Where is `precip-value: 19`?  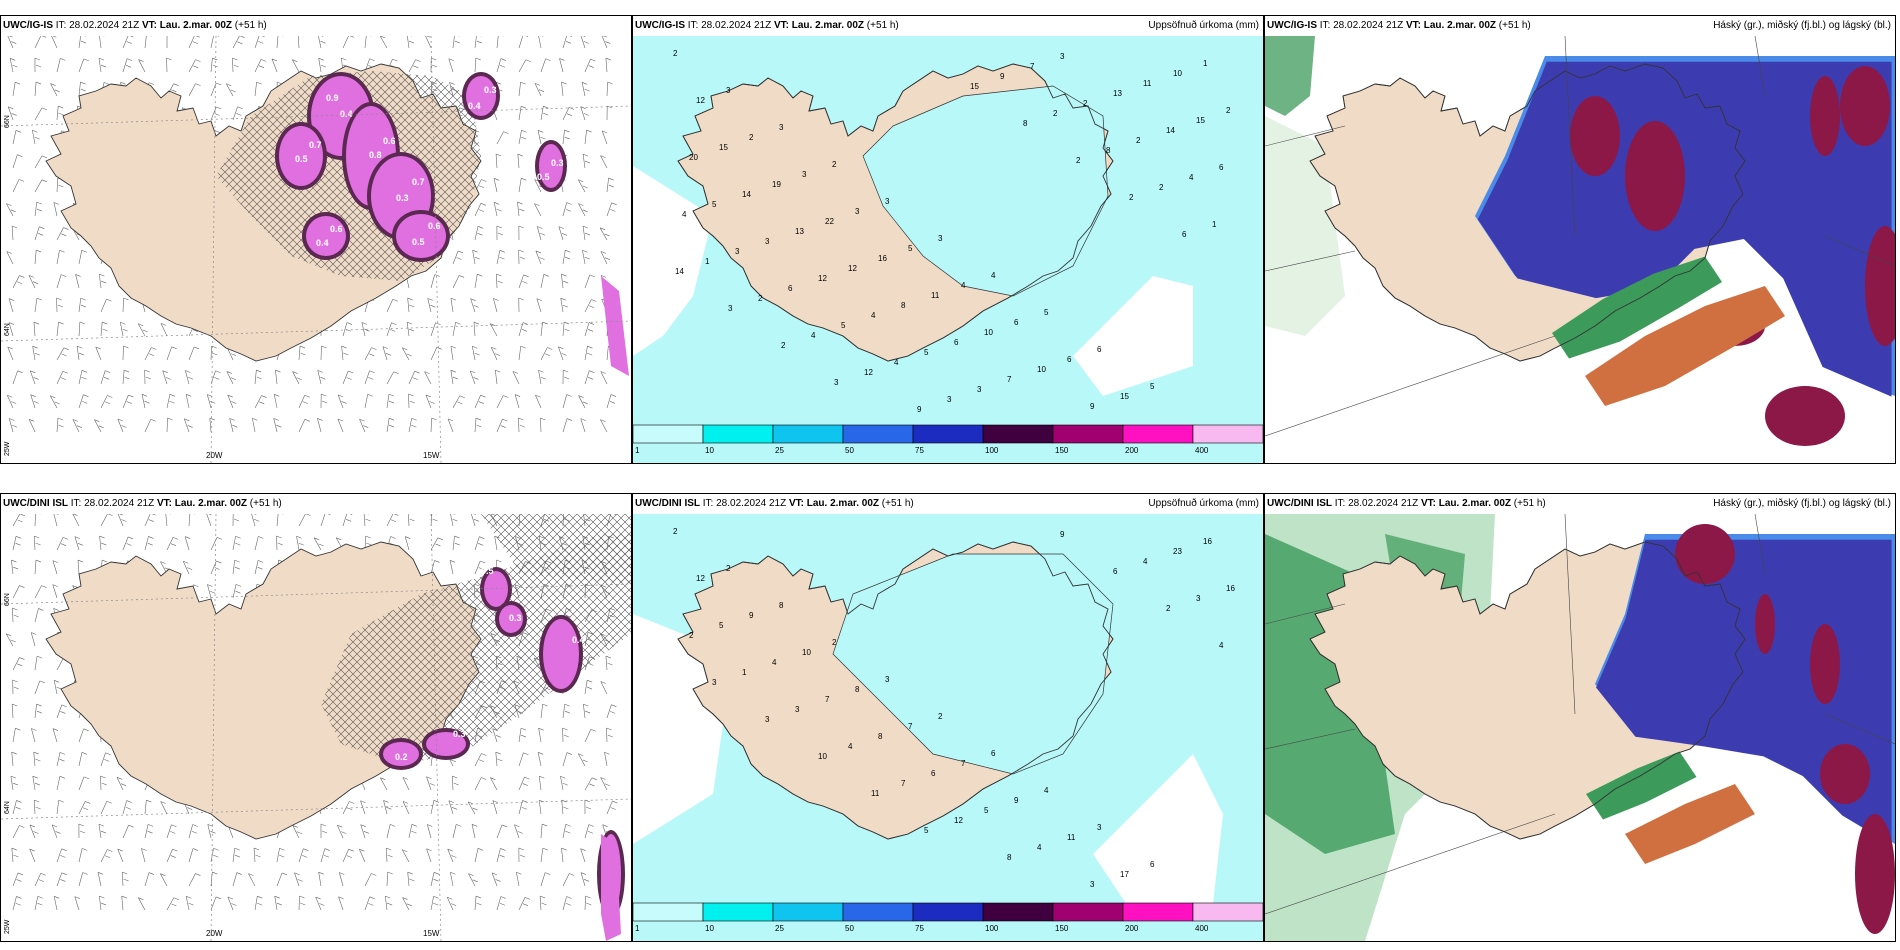
precip-value: 19 is located at coordinates (776, 184).